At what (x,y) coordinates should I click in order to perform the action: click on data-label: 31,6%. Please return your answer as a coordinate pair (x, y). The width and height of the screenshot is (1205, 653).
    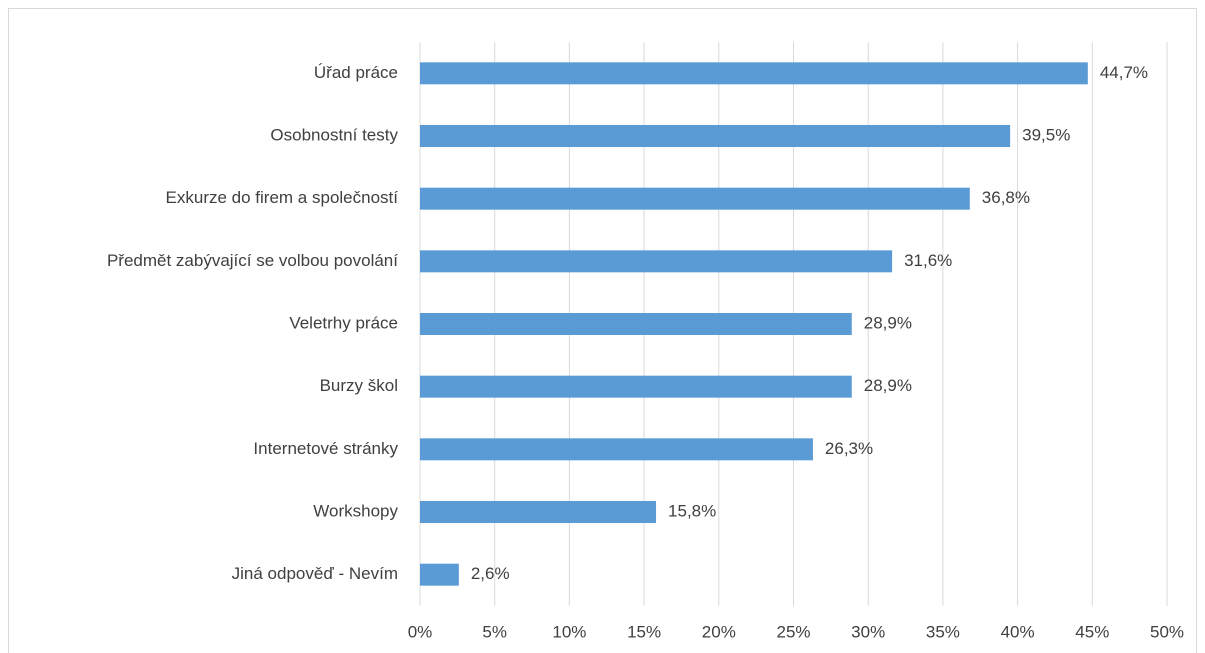
    Looking at the image, I should click on (928, 260).